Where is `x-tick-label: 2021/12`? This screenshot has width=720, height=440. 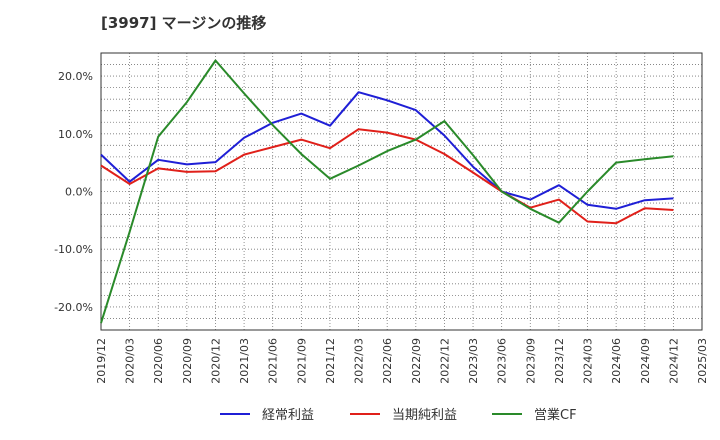
x-tick-label: 2021/12 is located at coordinates (330, 361).